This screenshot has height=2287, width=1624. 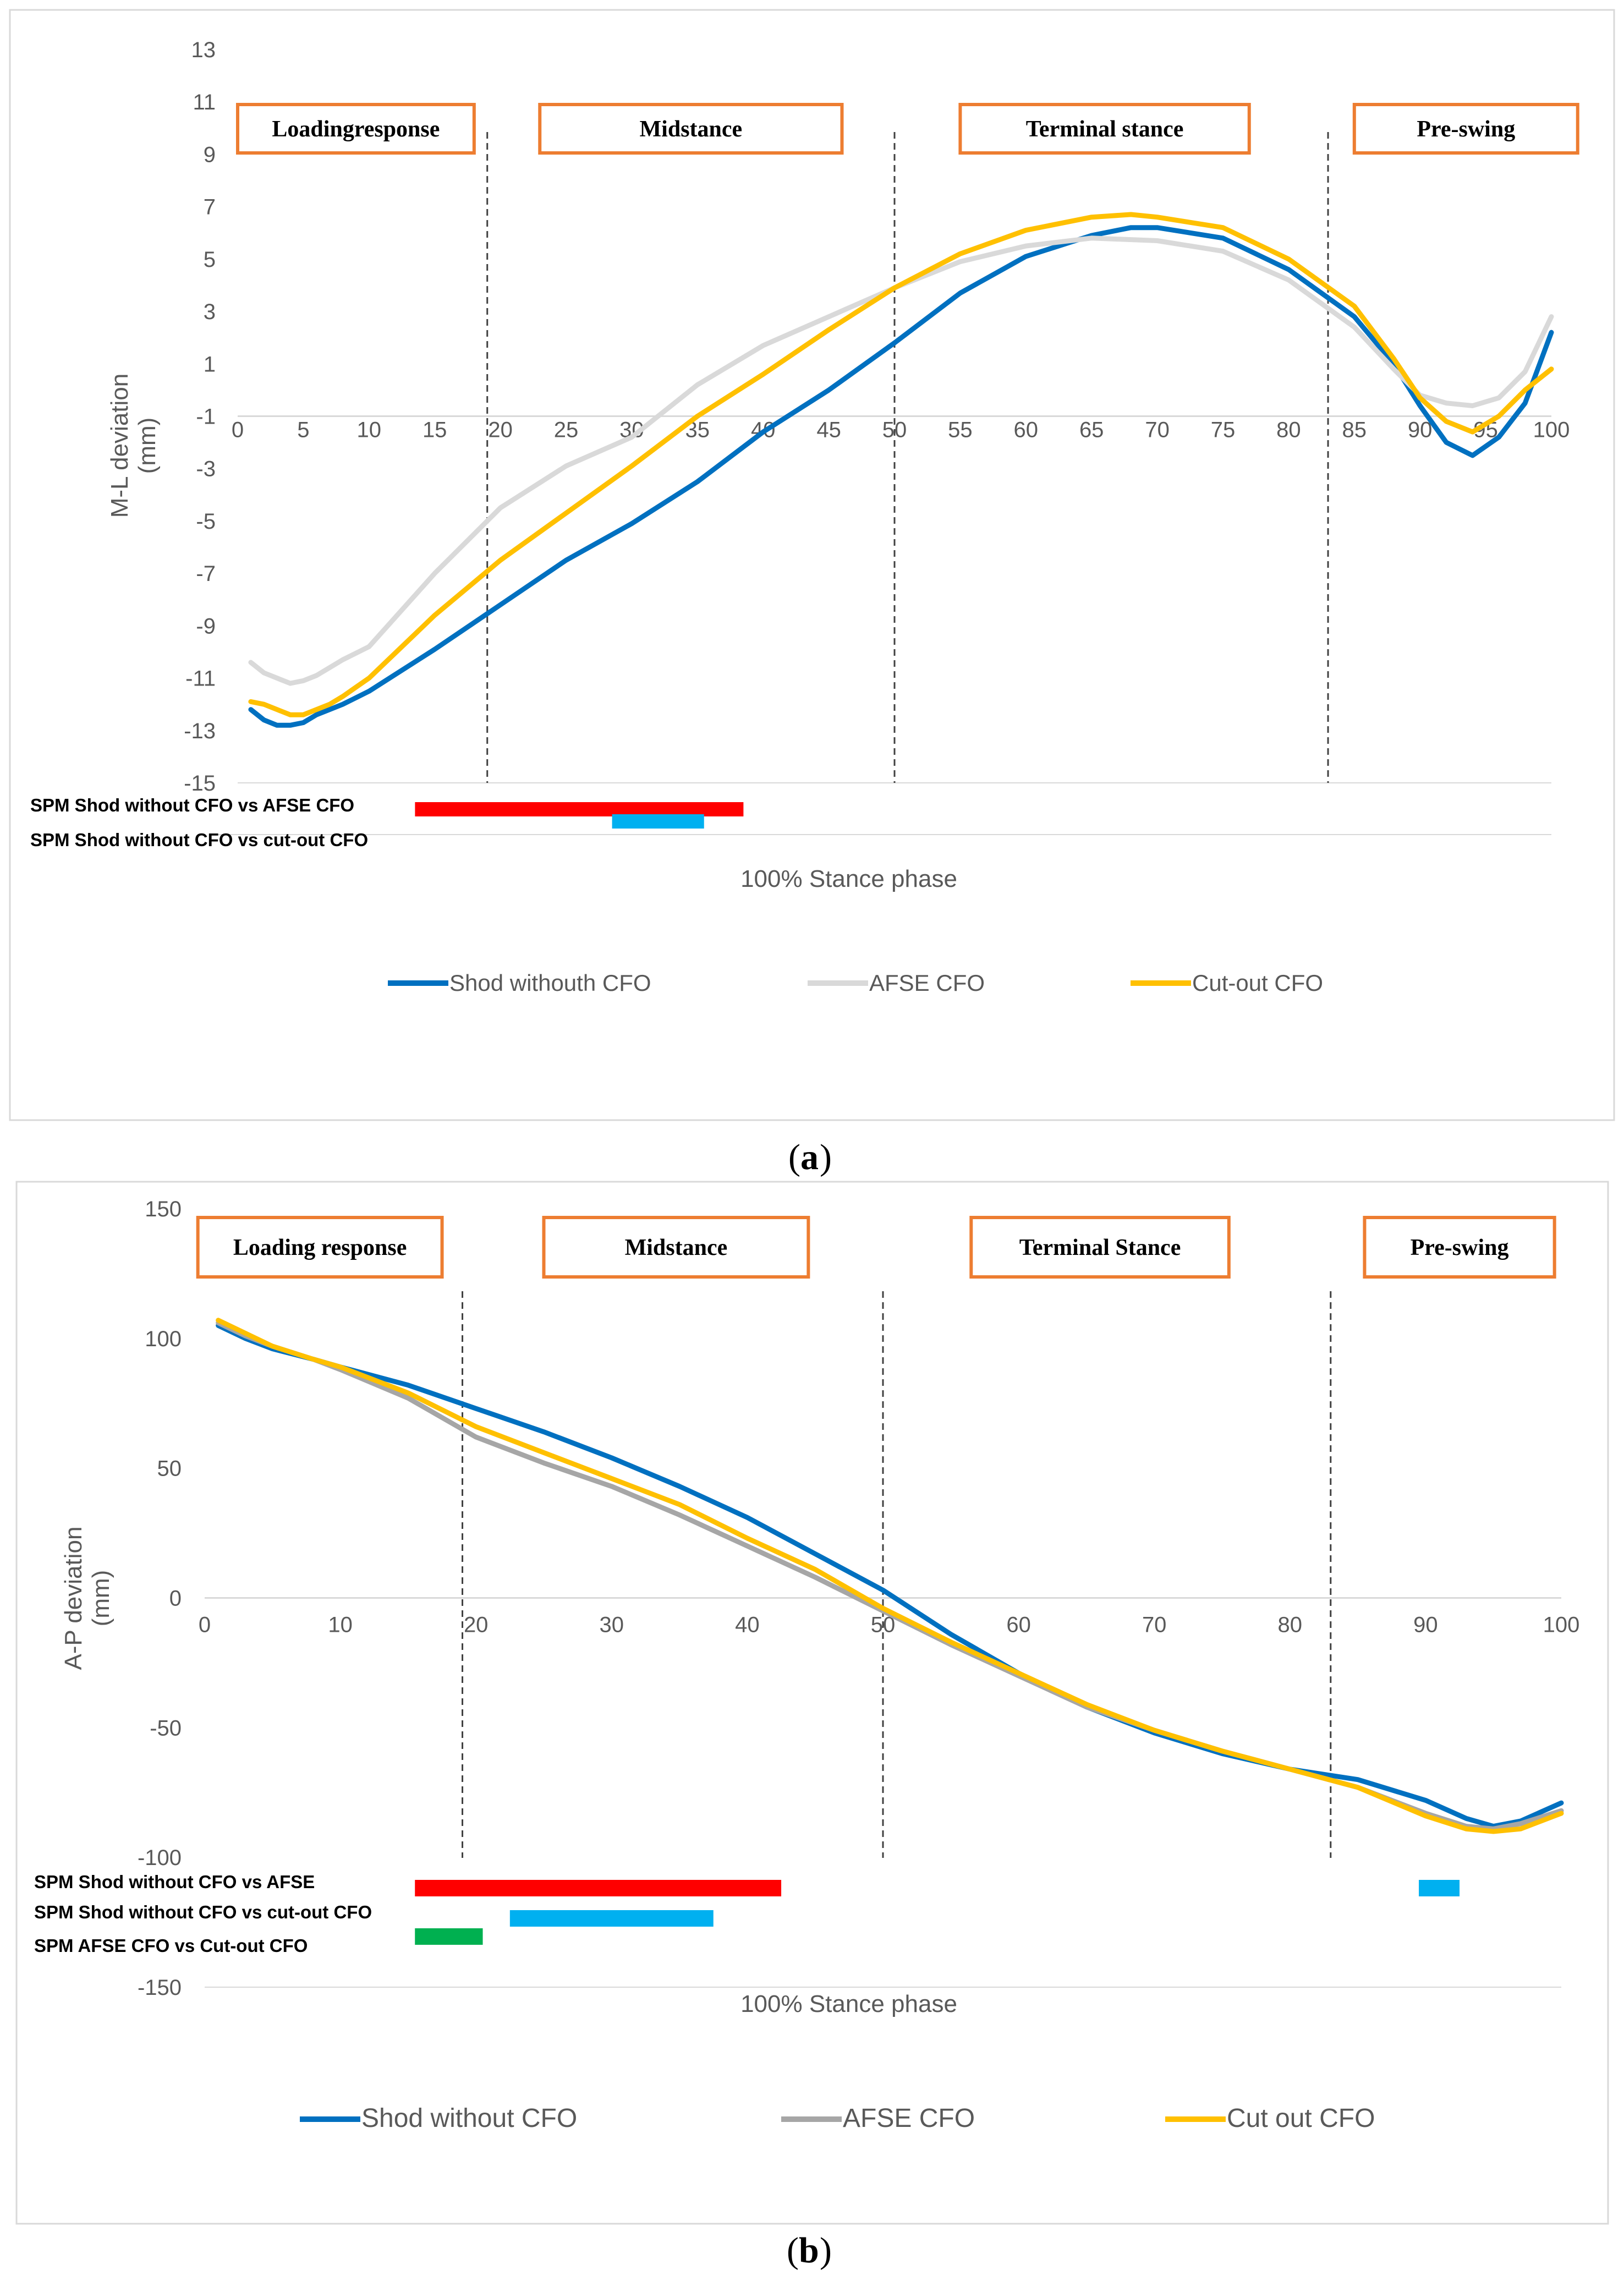 What do you see at coordinates (119, 446) in the screenshot?
I see `chart-a-y-axis-title-line1: M-L deviation` at bounding box center [119, 446].